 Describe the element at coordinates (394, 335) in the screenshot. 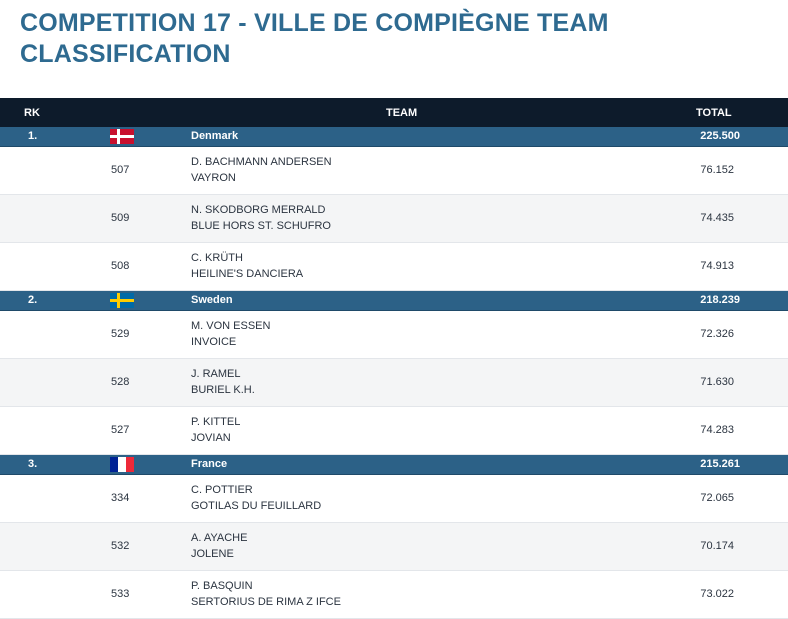

I see `rider-row: 529 M. VON ESSEN INVOICE 72.326` at that location.